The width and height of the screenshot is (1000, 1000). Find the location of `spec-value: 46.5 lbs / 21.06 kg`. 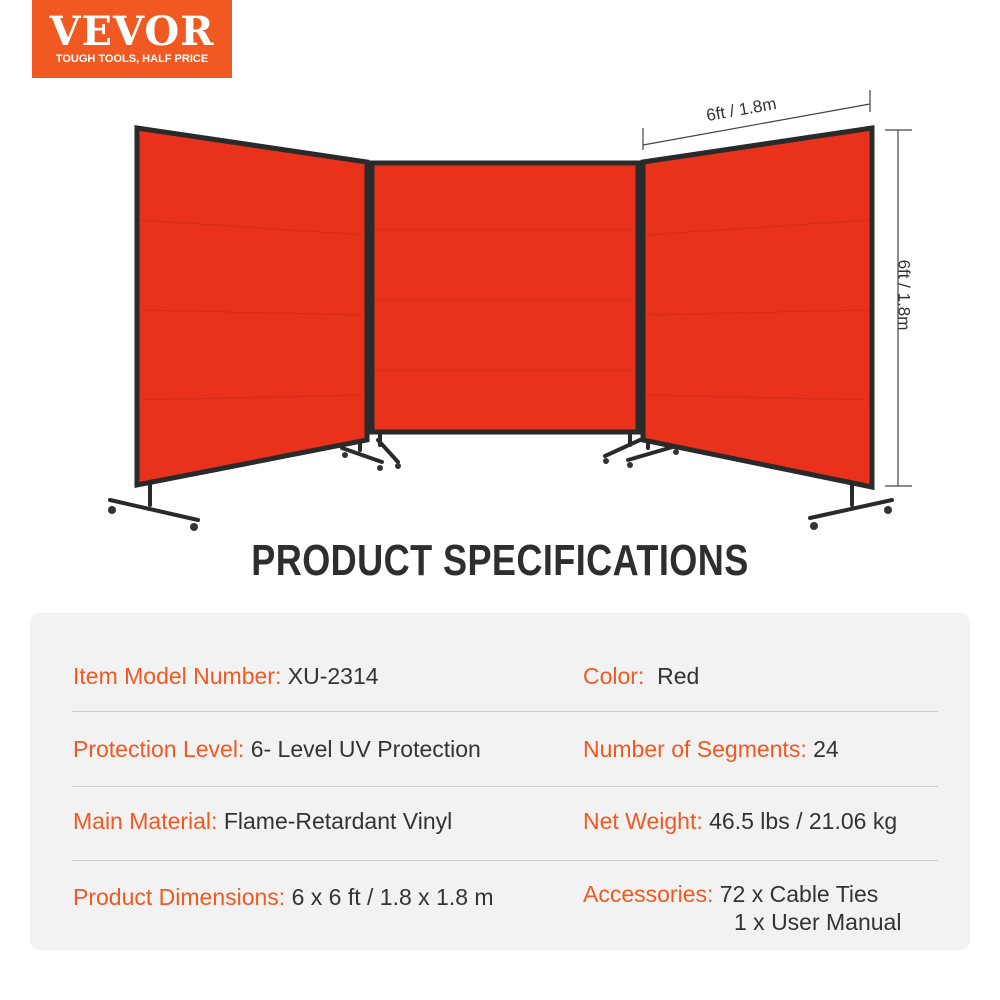

spec-value: 46.5 lbs / 21.06 kg is located at coordinates (803, 821).